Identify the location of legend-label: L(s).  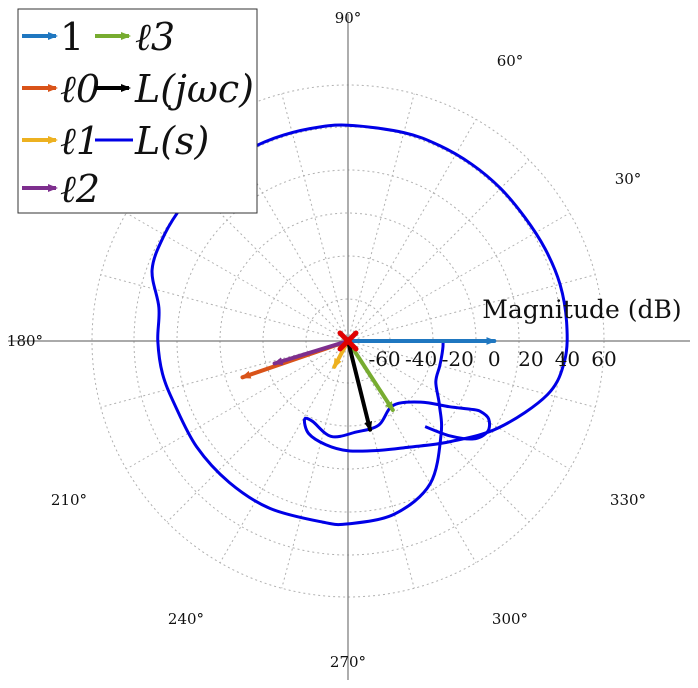
(171, 141).